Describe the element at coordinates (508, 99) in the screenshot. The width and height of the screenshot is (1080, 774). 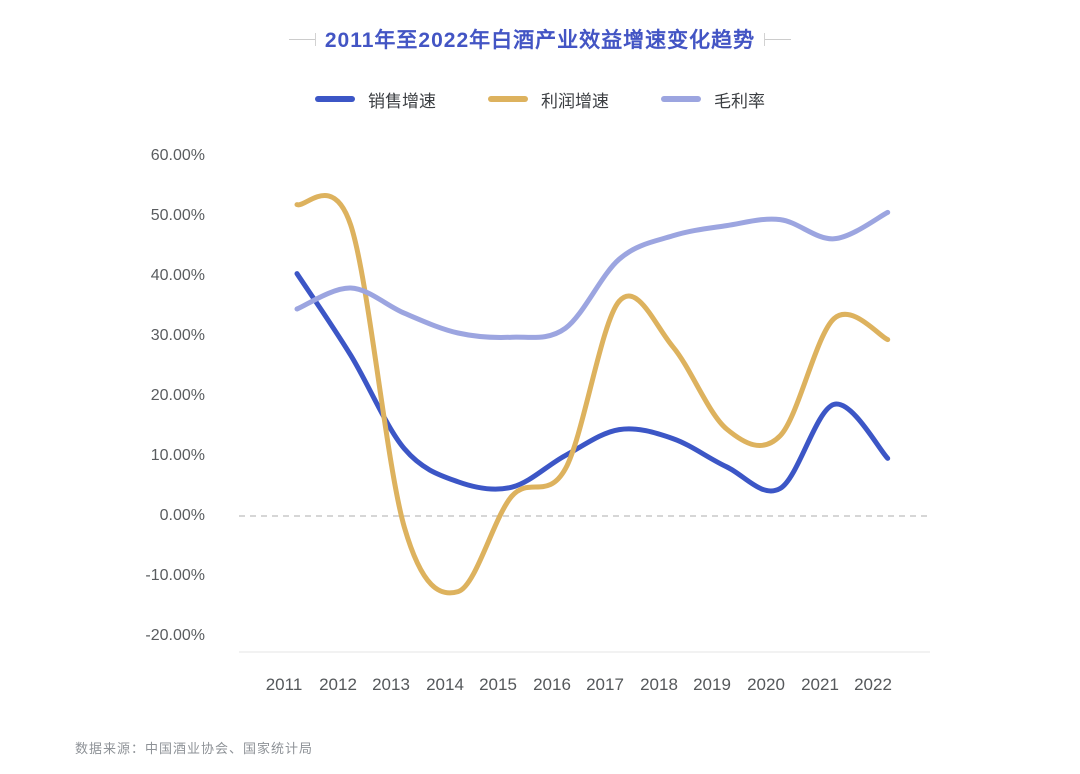
I see `profit-growth-swatch-icon` at that location.